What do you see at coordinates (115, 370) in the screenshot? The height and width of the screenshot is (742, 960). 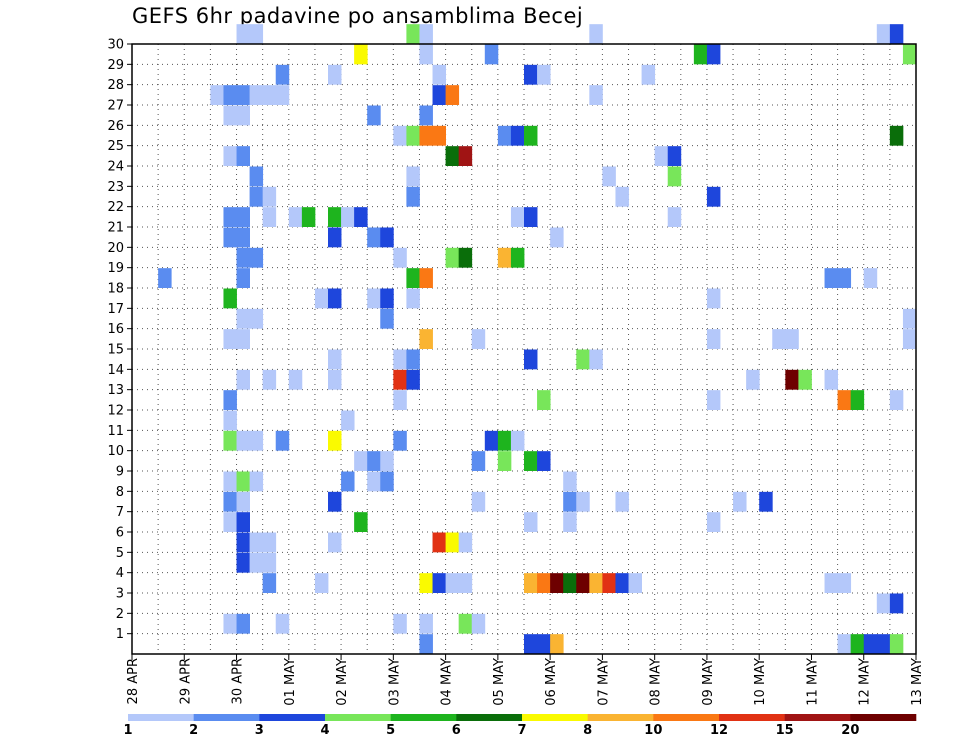 I see `y-tick-label: 14` at bounding box center [115, 370].